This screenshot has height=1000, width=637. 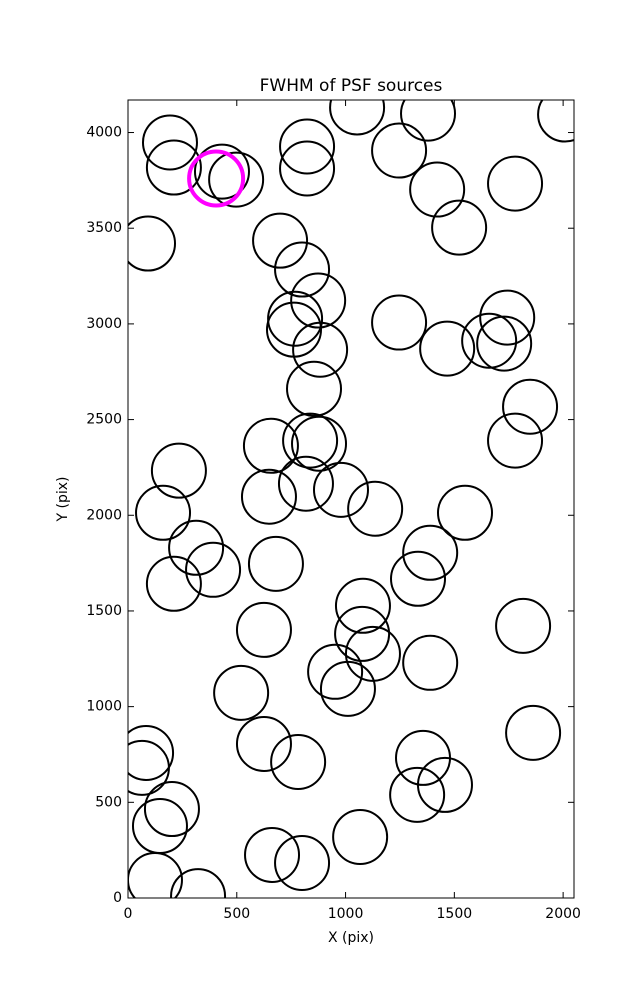 I want to click on y-tick-label: 3000, so click(x=104, y=324).